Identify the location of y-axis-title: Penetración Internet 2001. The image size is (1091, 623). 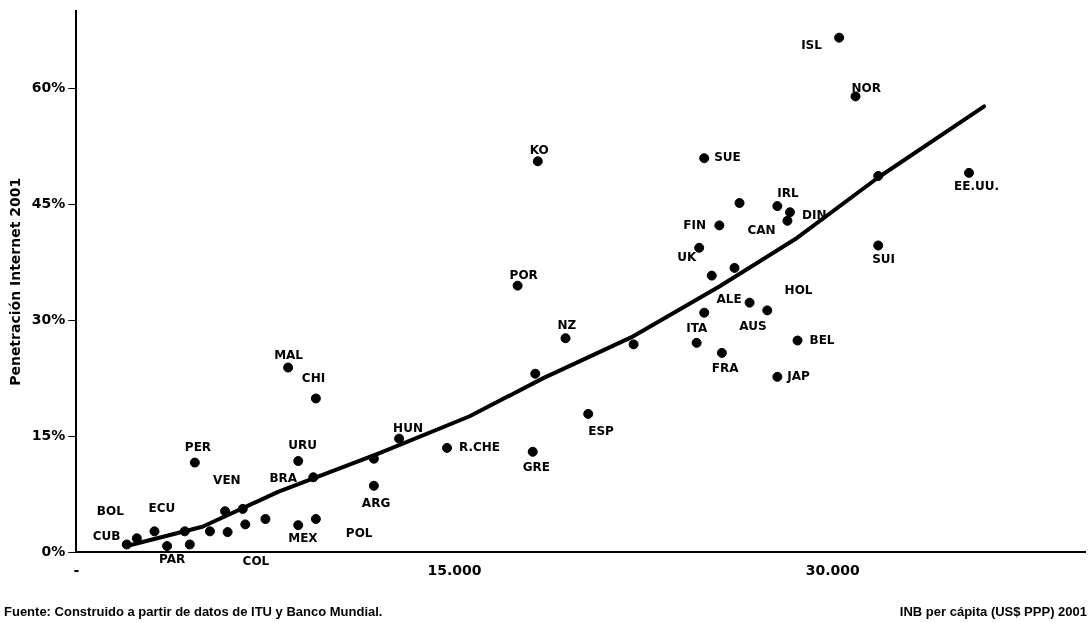
(15, 281).